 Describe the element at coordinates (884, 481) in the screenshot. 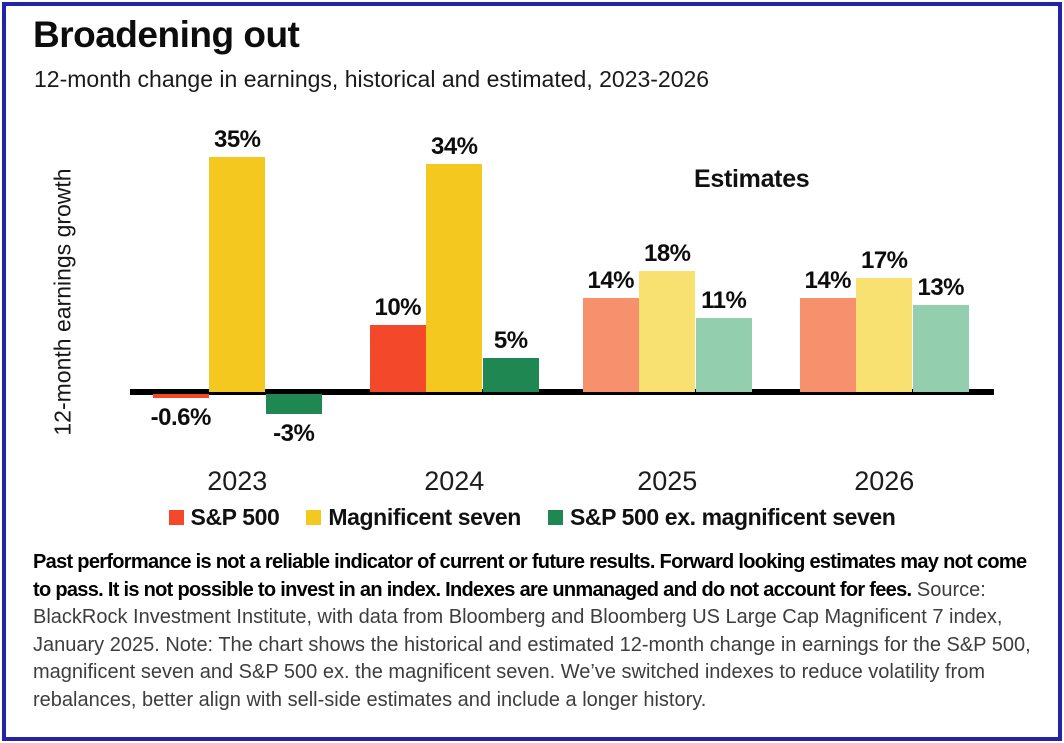

I see `x-axis-tick-label: 2026` at that location.